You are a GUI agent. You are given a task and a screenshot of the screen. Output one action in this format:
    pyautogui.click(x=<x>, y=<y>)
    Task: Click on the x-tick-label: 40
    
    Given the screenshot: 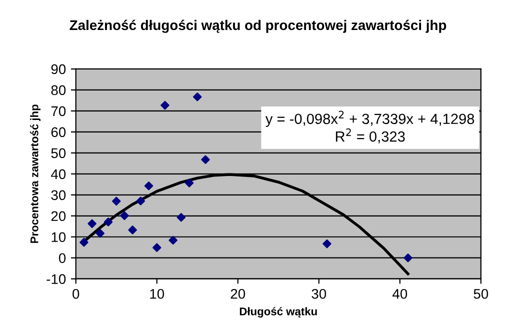 What is the action you would take?
    pyautogui.click(x=400, y=293)
    